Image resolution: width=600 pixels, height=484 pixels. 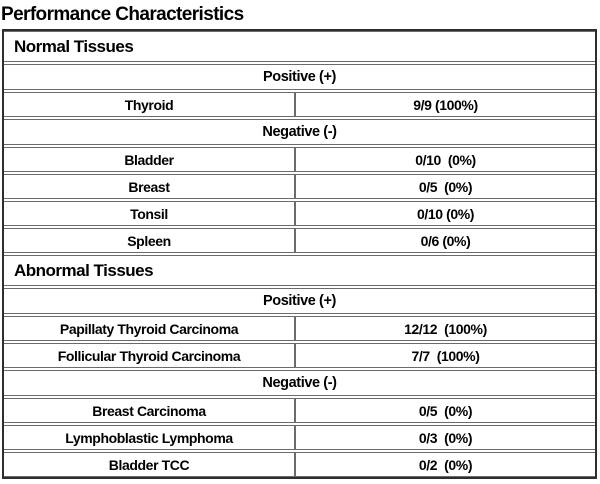 I want to click on section-title: Abnormal Tissues, so click(x=84, y=270).